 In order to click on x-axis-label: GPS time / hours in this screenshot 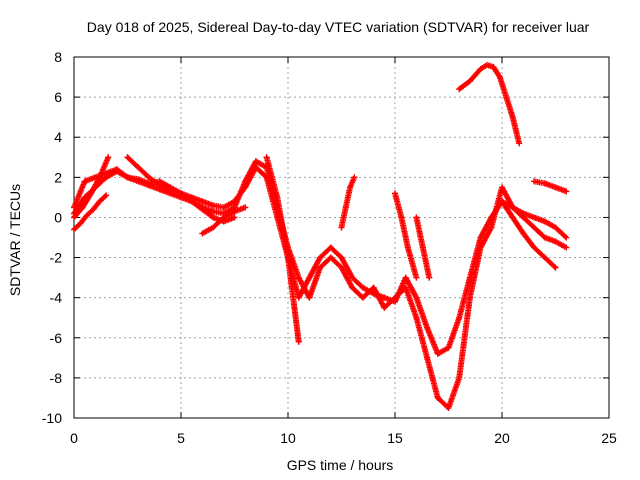, I will do `click(340, 465)`.